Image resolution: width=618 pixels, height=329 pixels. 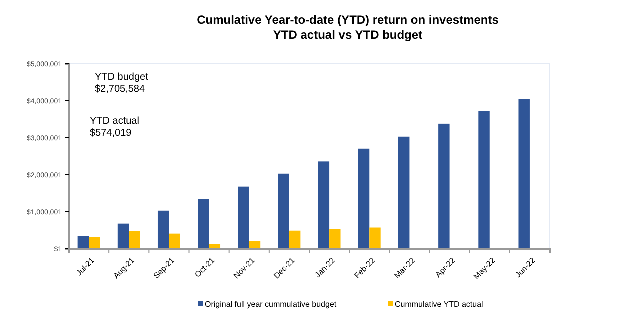 What do you see at coordinates (115, 127) in the screenshot?
I see `annotation: YTD actual $574,019` at bounding box center [115, 127].